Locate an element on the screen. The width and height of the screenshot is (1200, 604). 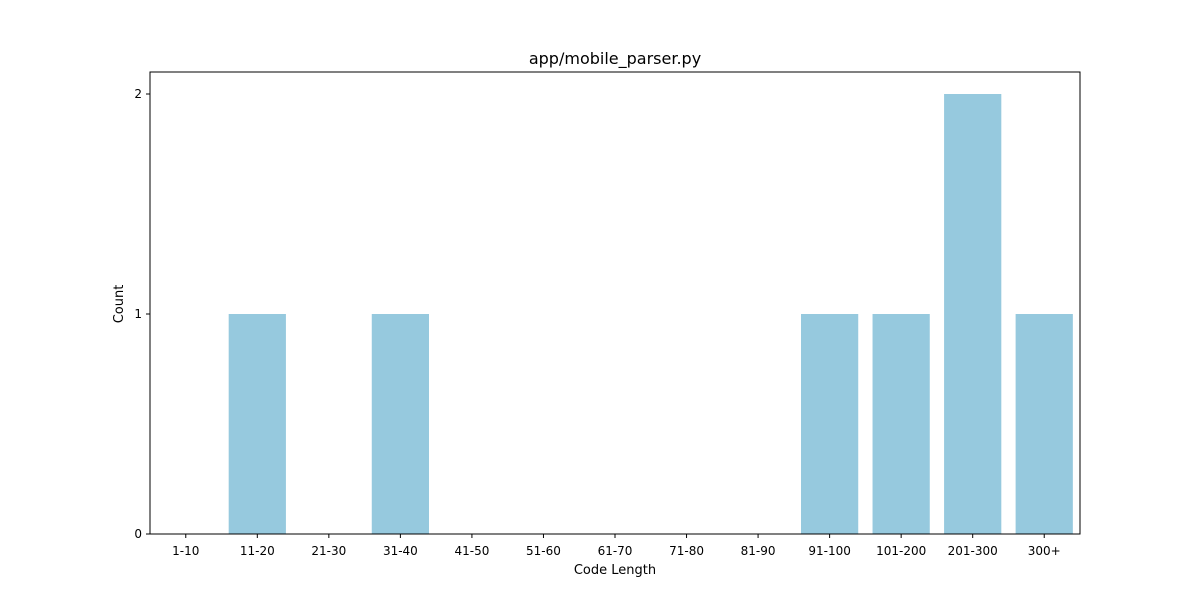
x-tick-label: 1-10 is located at coordinates (185, 551).